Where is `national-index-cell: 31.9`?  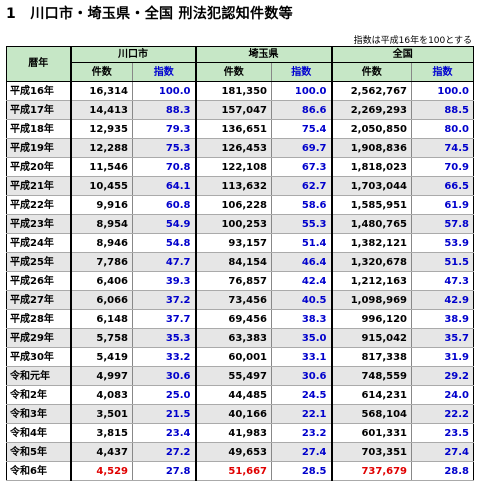 national-index-cell: 31.9 is located at coordinates (442, 357).